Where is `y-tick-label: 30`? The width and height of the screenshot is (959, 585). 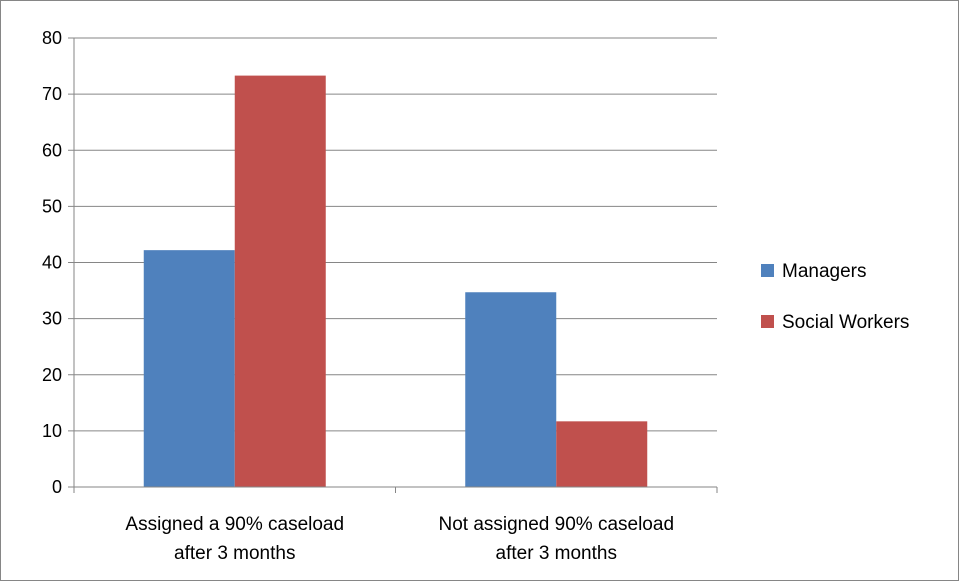
y-tick-label: 30 is located at coordinates (52, 319).